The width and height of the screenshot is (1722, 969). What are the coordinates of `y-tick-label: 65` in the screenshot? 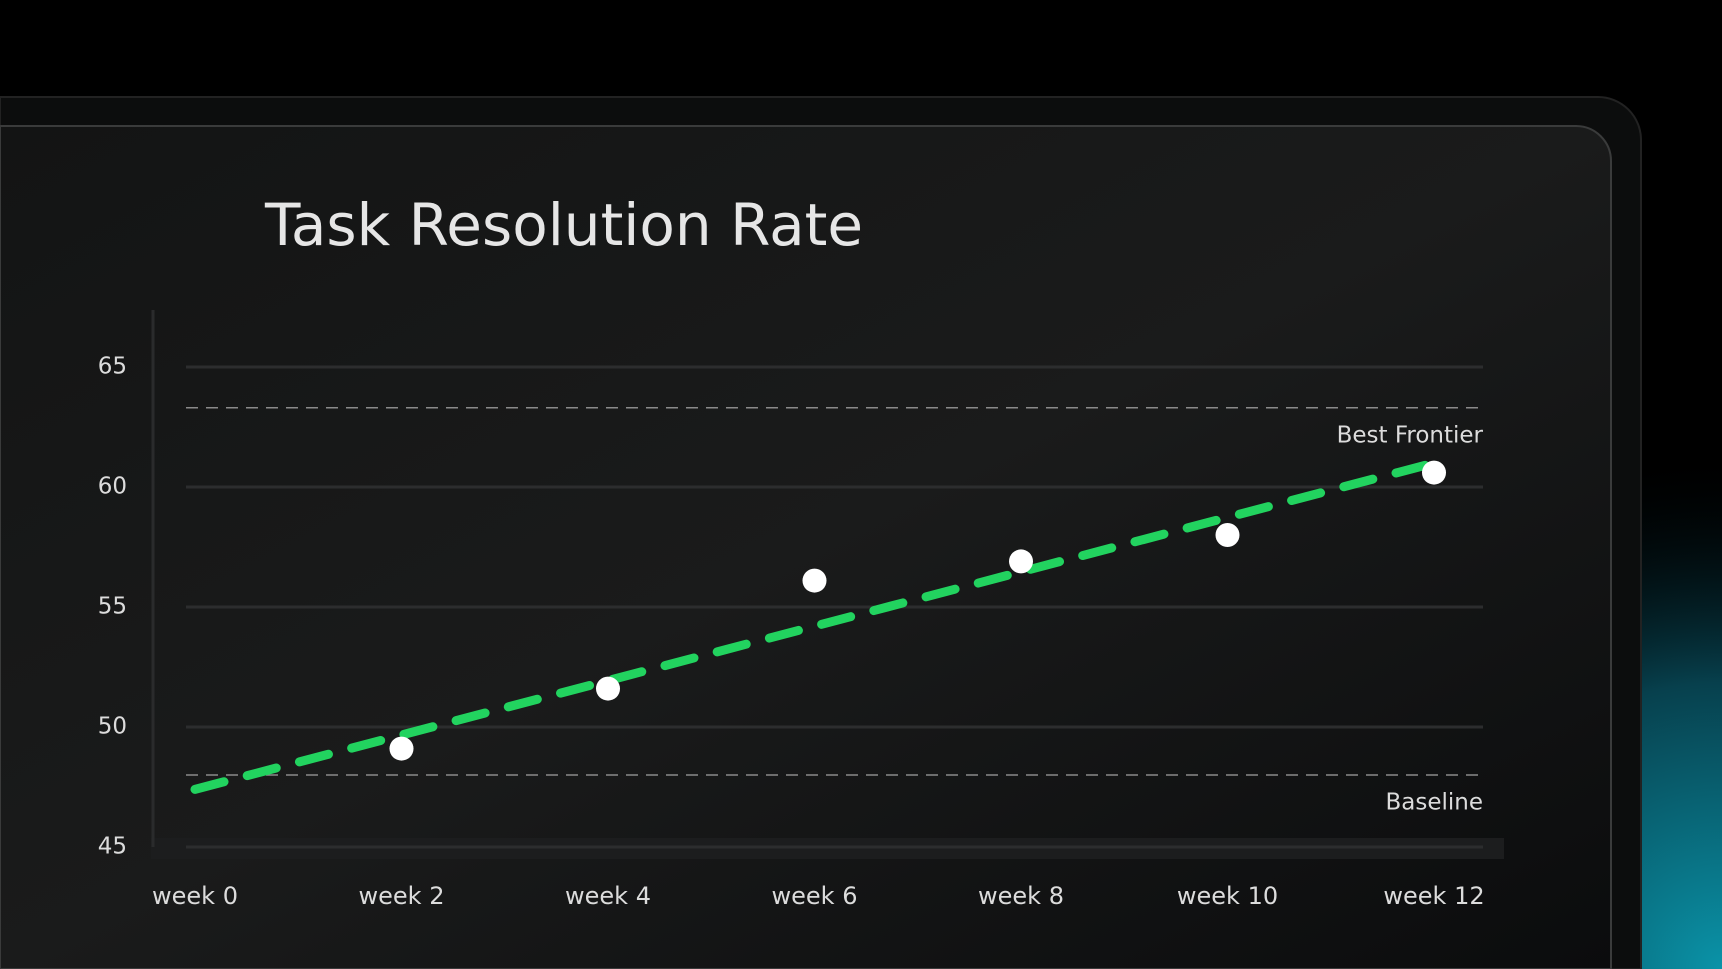 It's located at (112, 367).